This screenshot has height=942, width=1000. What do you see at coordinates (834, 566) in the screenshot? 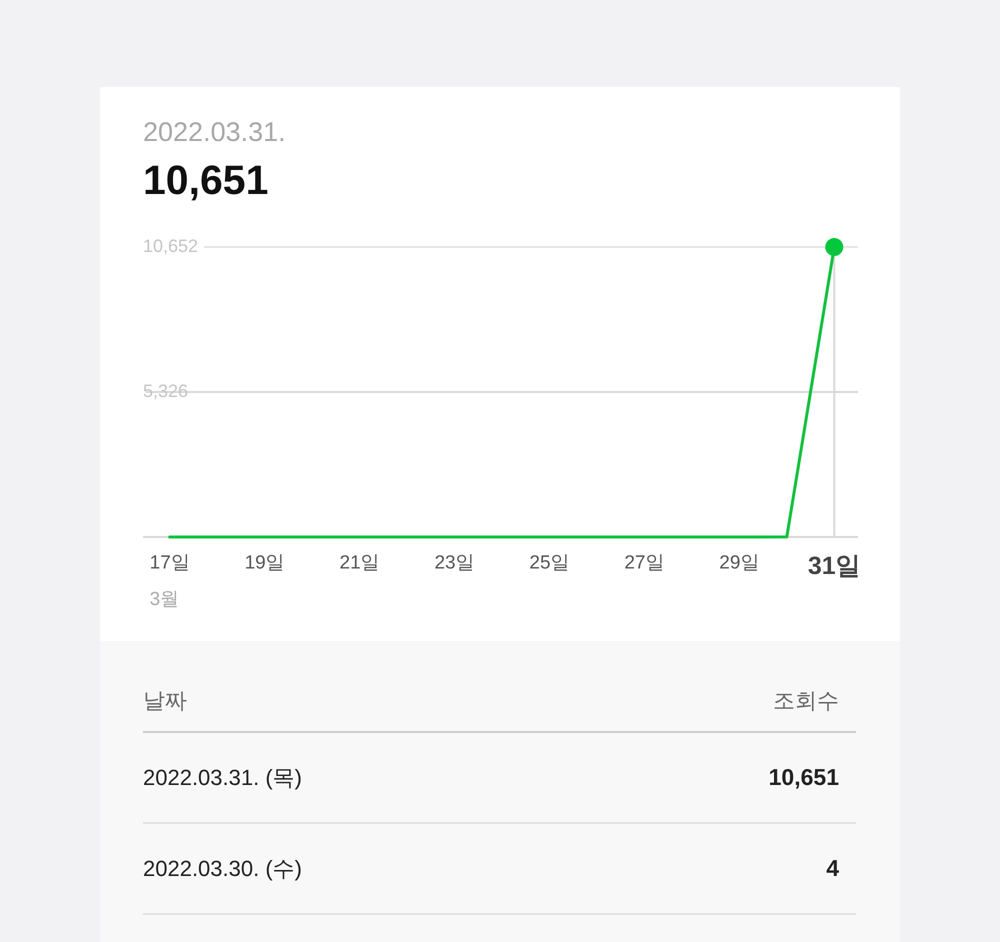
I see `x-tick-label: 31일` at bounding box center [834, 566].